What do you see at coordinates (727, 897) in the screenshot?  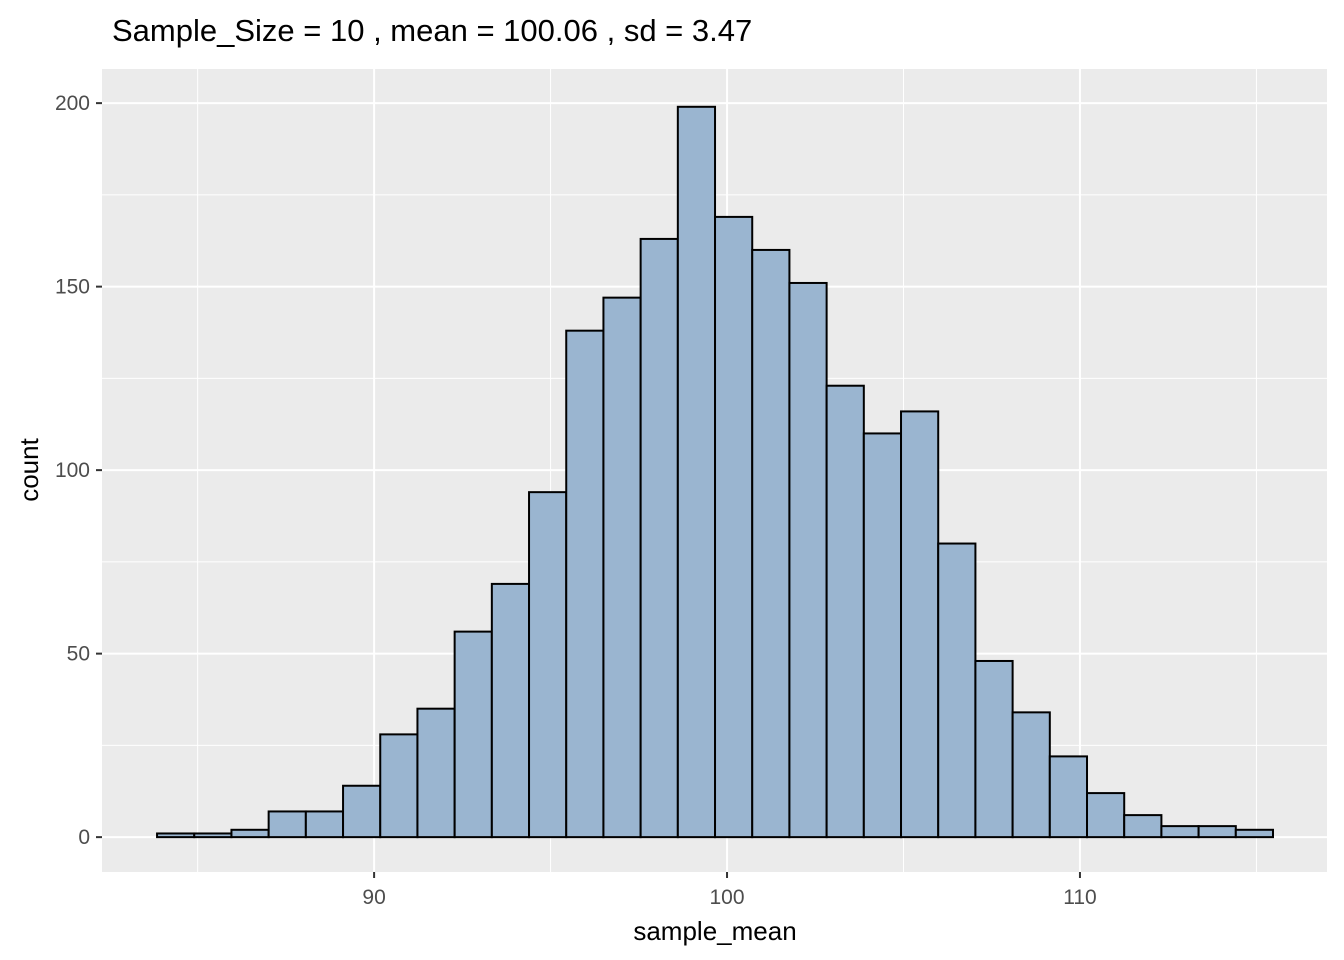 I see `x-tick-label: 100` at bounding box center [727, 897].